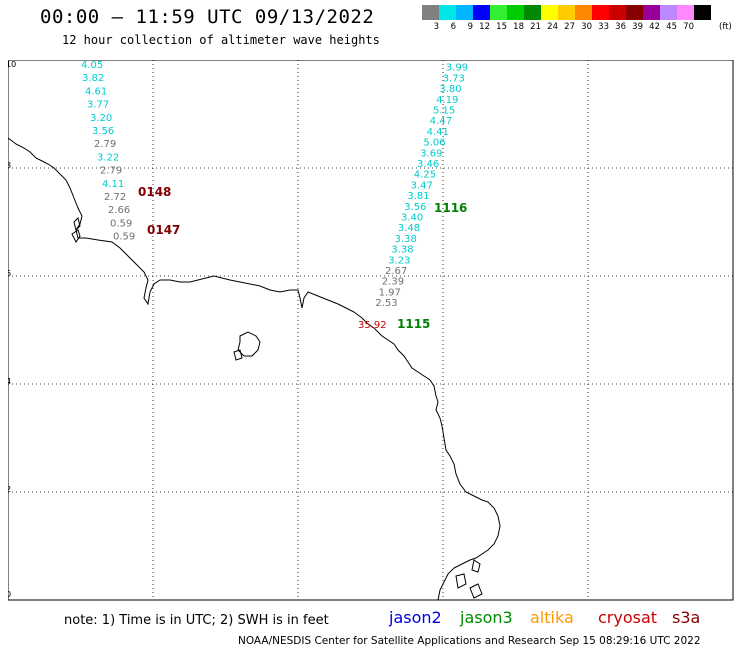 This screenshot has height=650, width=740. What do you see at coordinates (9, 594) in the screenshot?
I see `lat-tick-label: 0` at bounding box center [9, 594].